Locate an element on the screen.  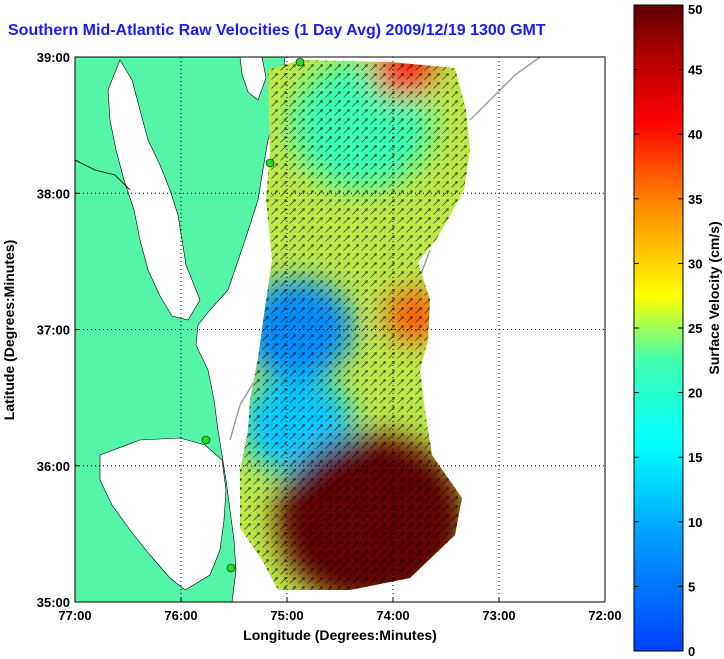
colorbar is located at coordinates (658, 328).